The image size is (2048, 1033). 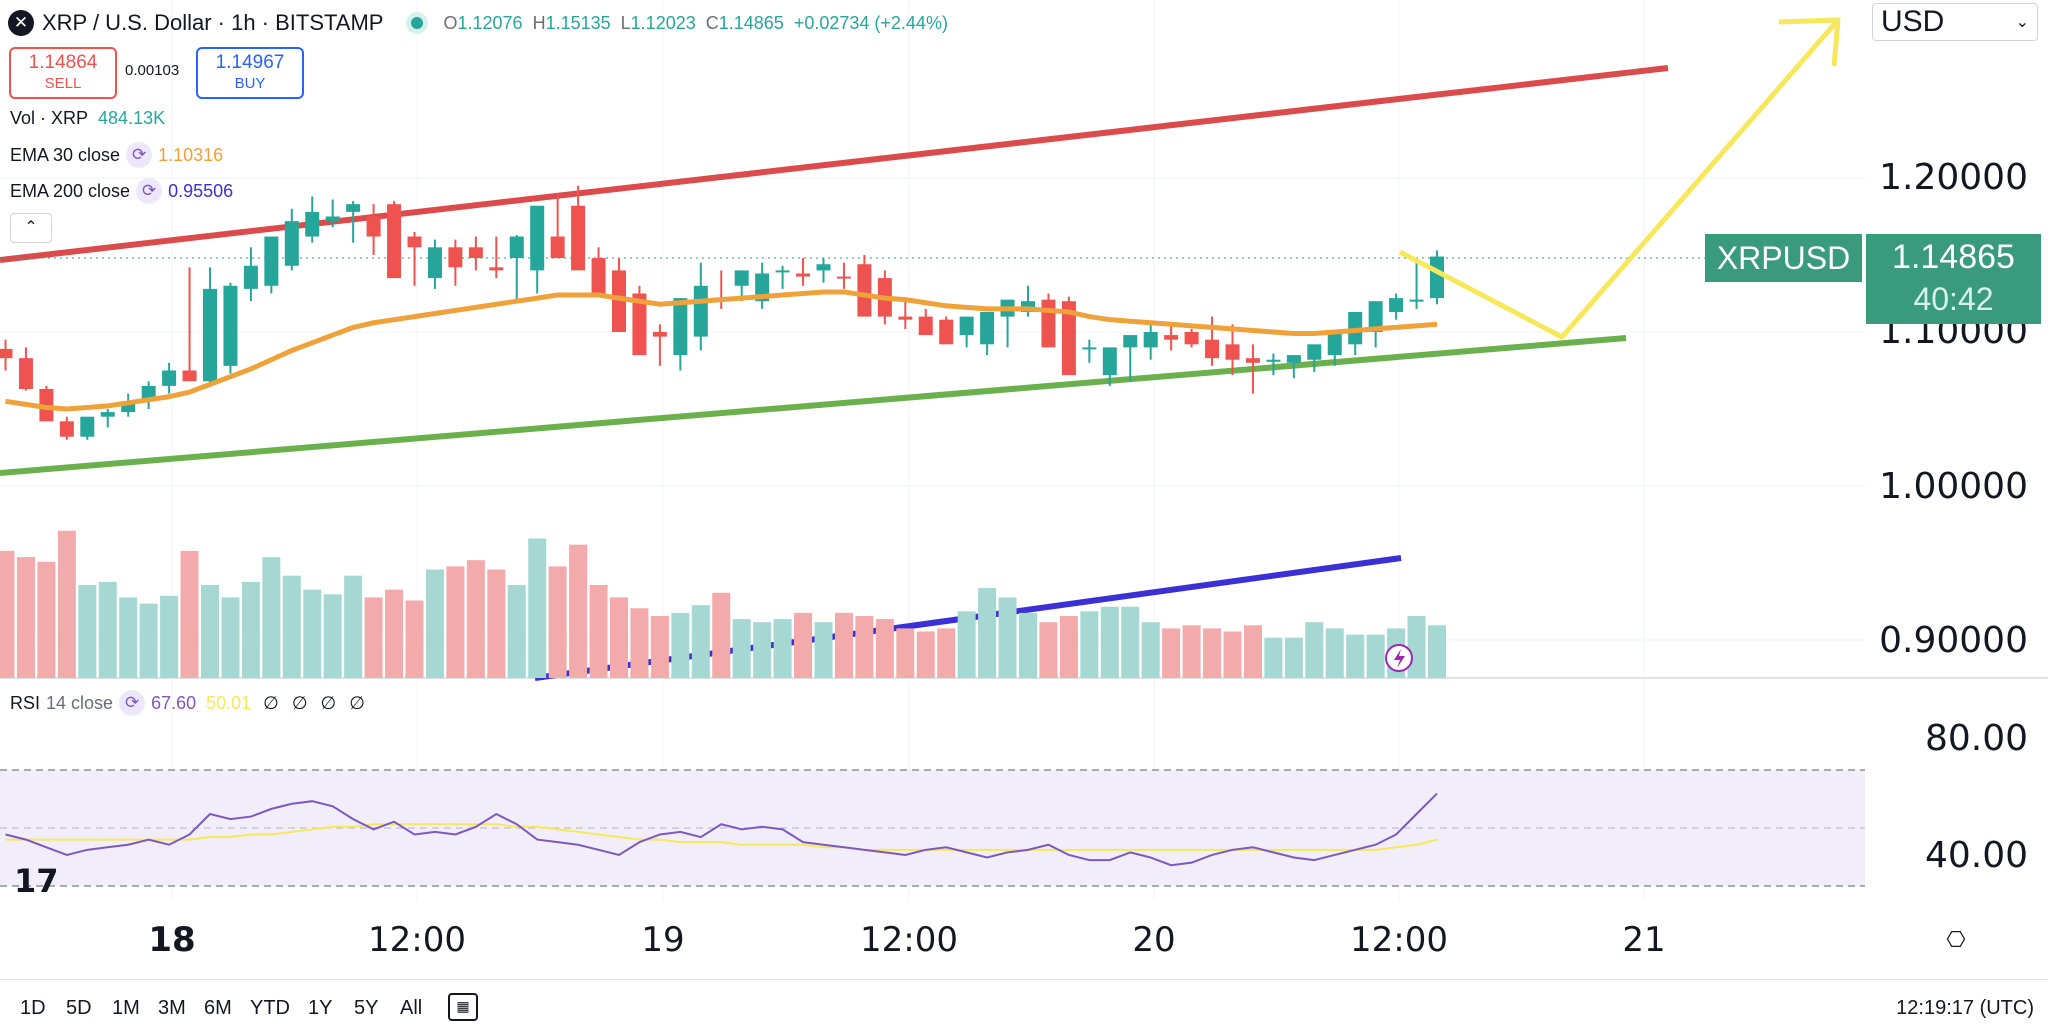 I want to click on volume-legend: Vol · XRP 484.13K, so click(x=87, y=118).